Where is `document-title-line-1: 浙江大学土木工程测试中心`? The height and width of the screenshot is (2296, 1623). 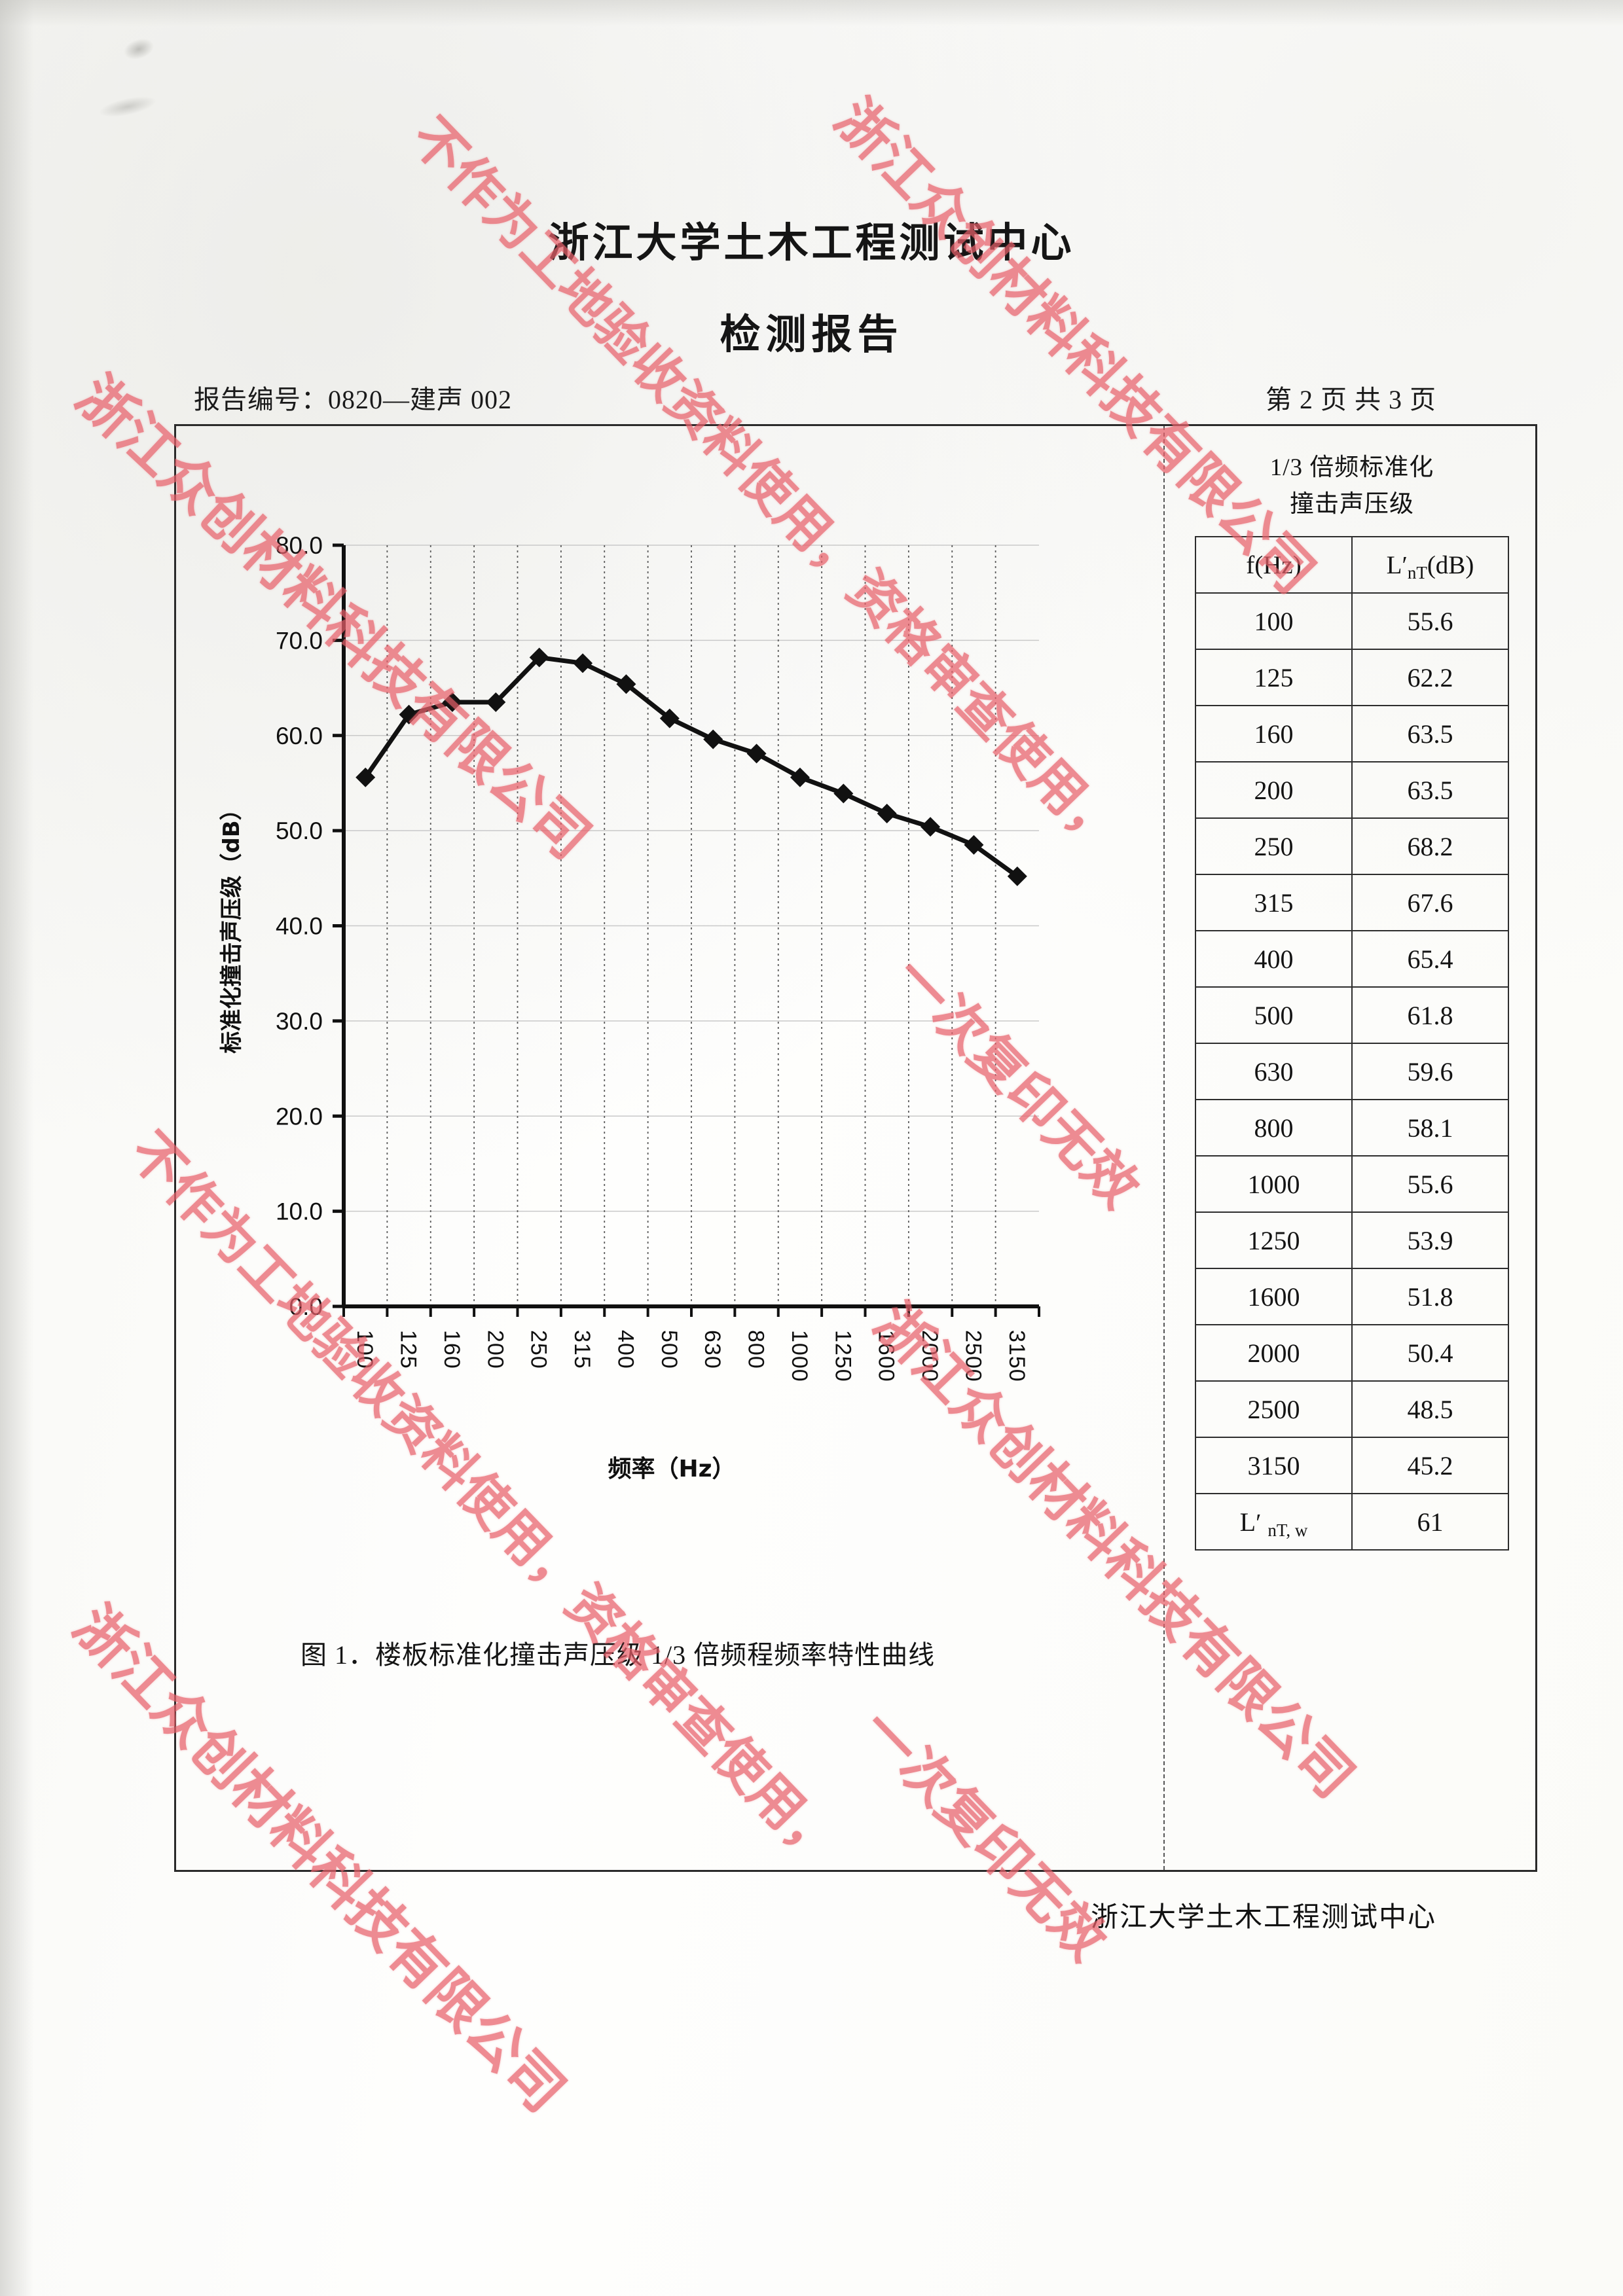 document-title-line-1: 浙江大学土木工程测试中心 is located at coordinates (811, 243).